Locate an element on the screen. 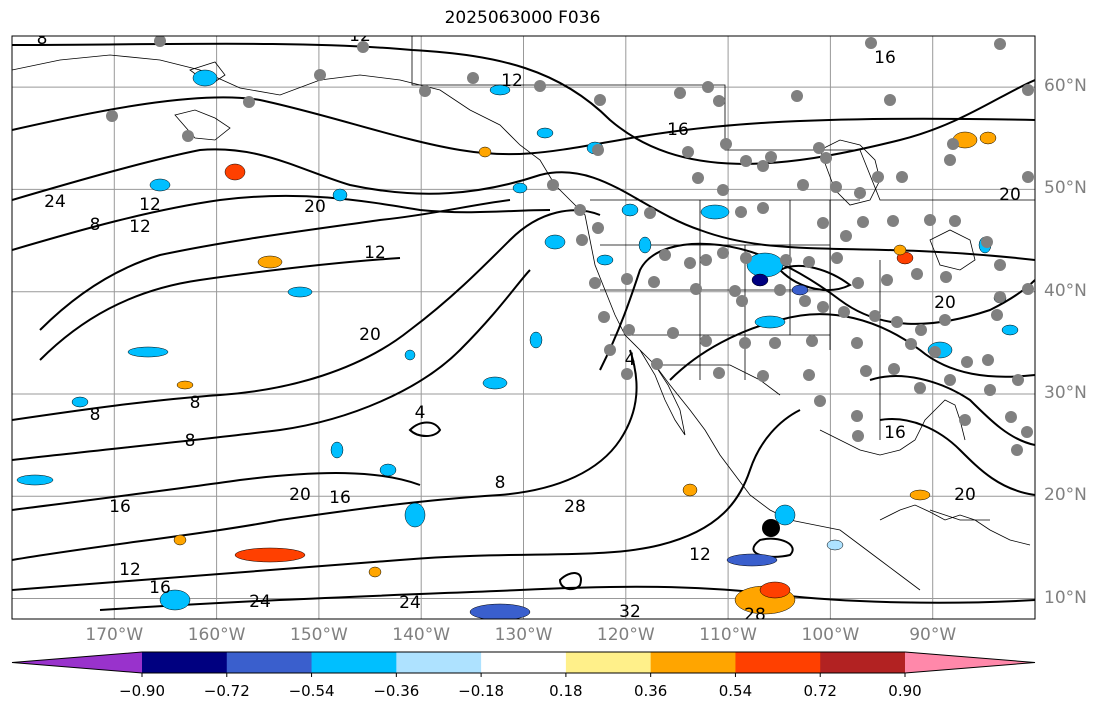 This screenshot has height=712, width=1105. lon-tick-label: 100°W is located at coordinates (830, 635).